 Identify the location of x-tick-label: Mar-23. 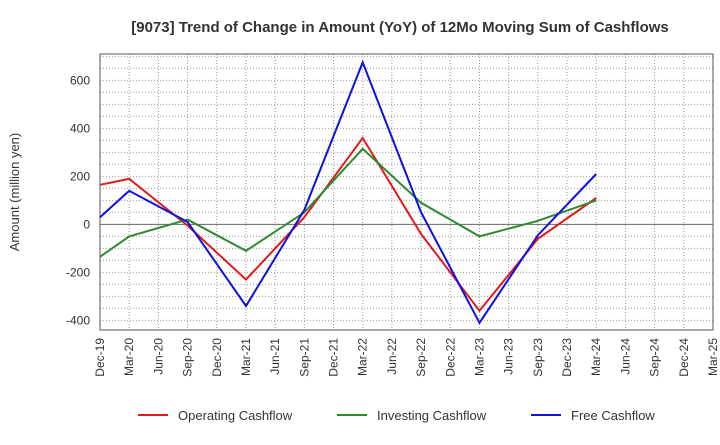
(479, 357).